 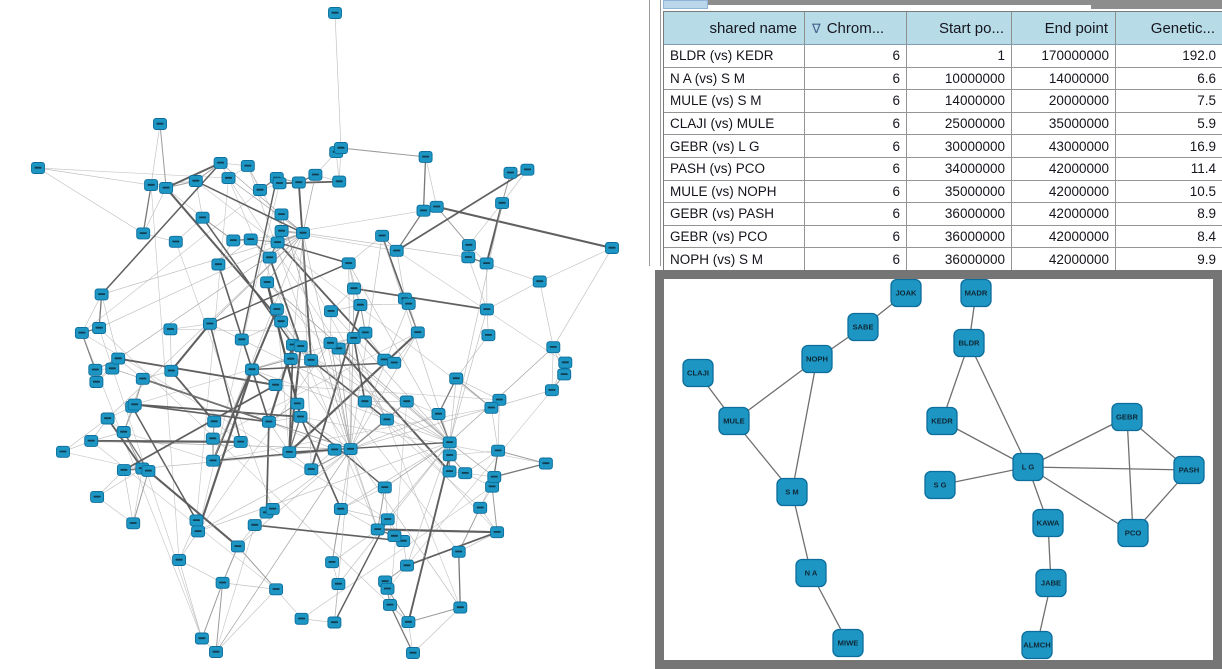 What do you see at coordinates (943, 124) in the screenshot?
I see `table-row: CLAJI (vs) MULE 6 25000000 35000000 5.9` at bounding box center [943, 124].